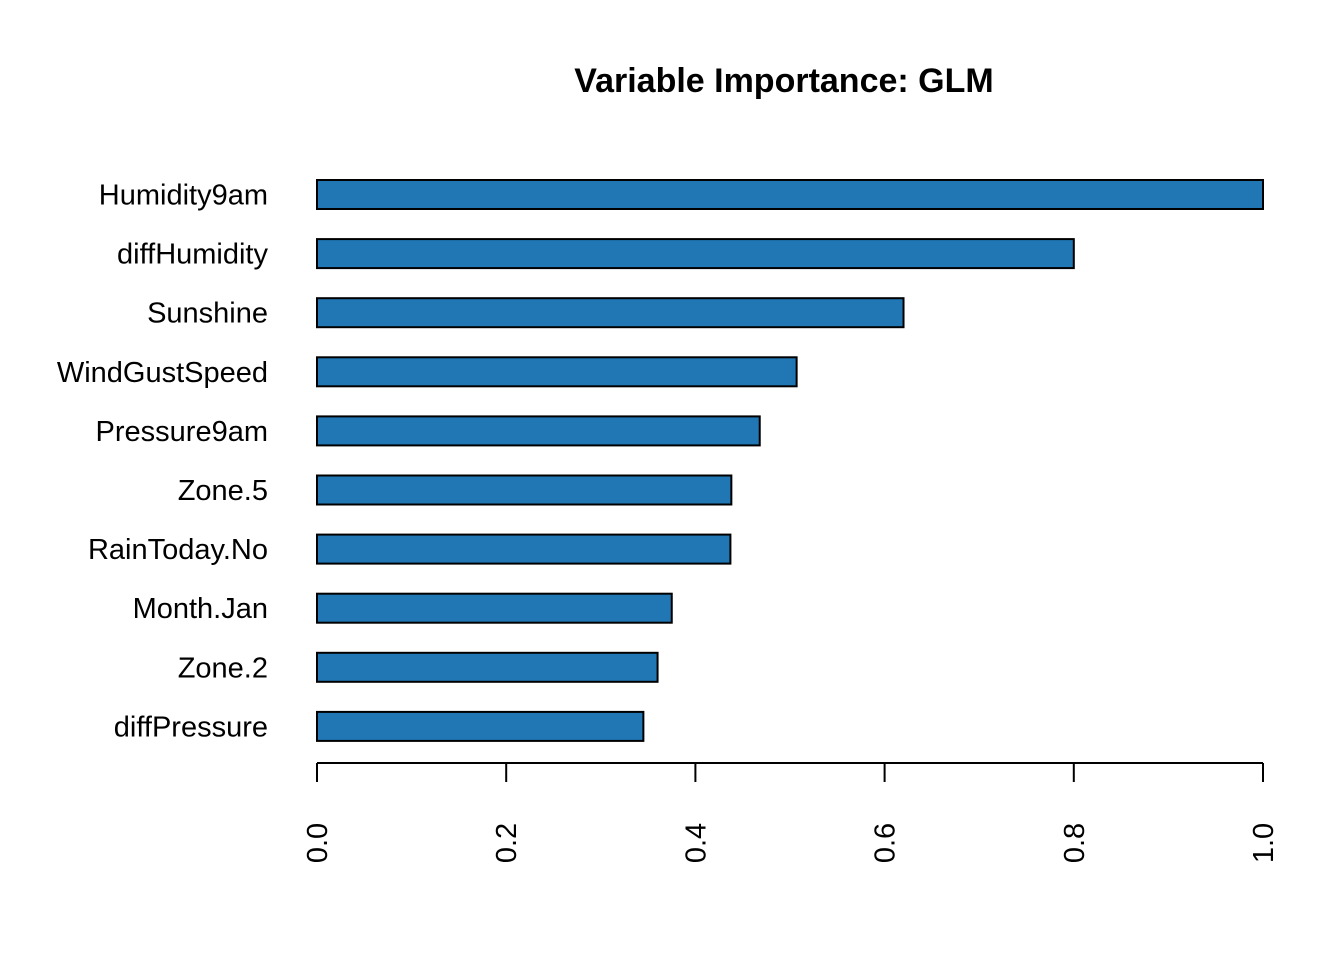 The image size is (1344, 960). I want to click on bar-Pressure9am, so click(538, 431).